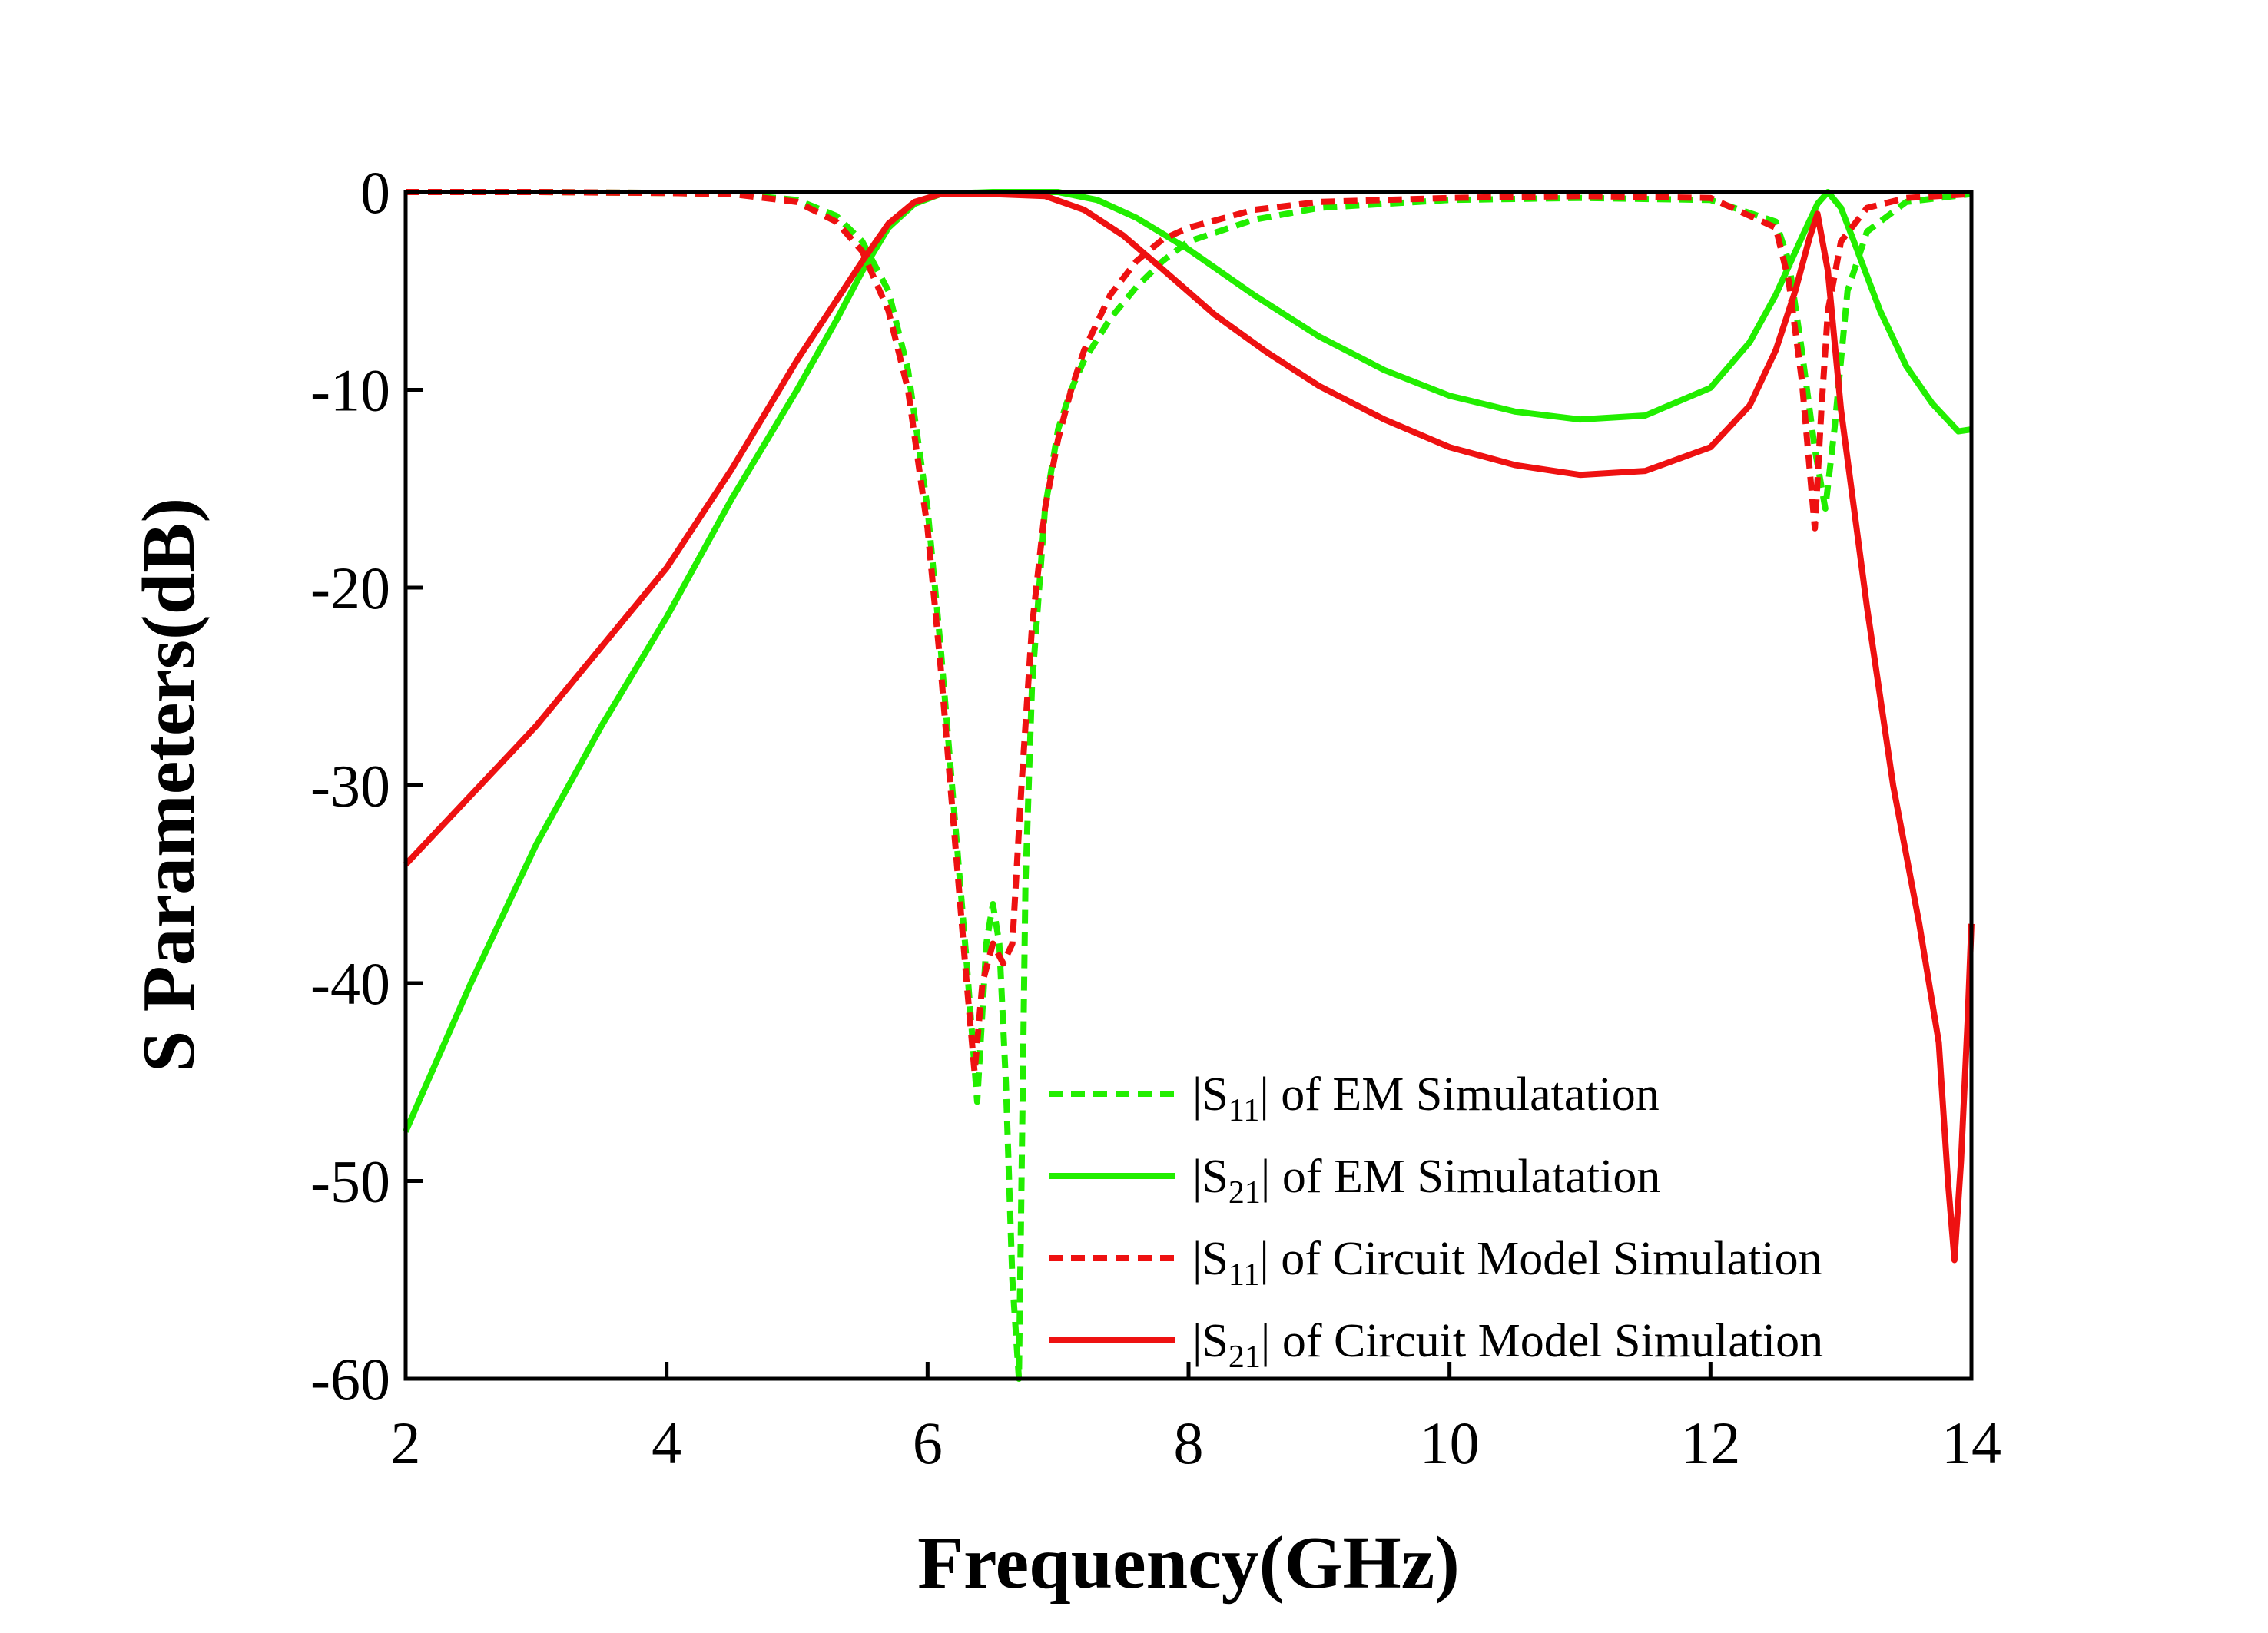 Image resolution: width=2268 pixels, height=1633 pixels. I want to click on x-tick-label: 2, so click(406, 1443).